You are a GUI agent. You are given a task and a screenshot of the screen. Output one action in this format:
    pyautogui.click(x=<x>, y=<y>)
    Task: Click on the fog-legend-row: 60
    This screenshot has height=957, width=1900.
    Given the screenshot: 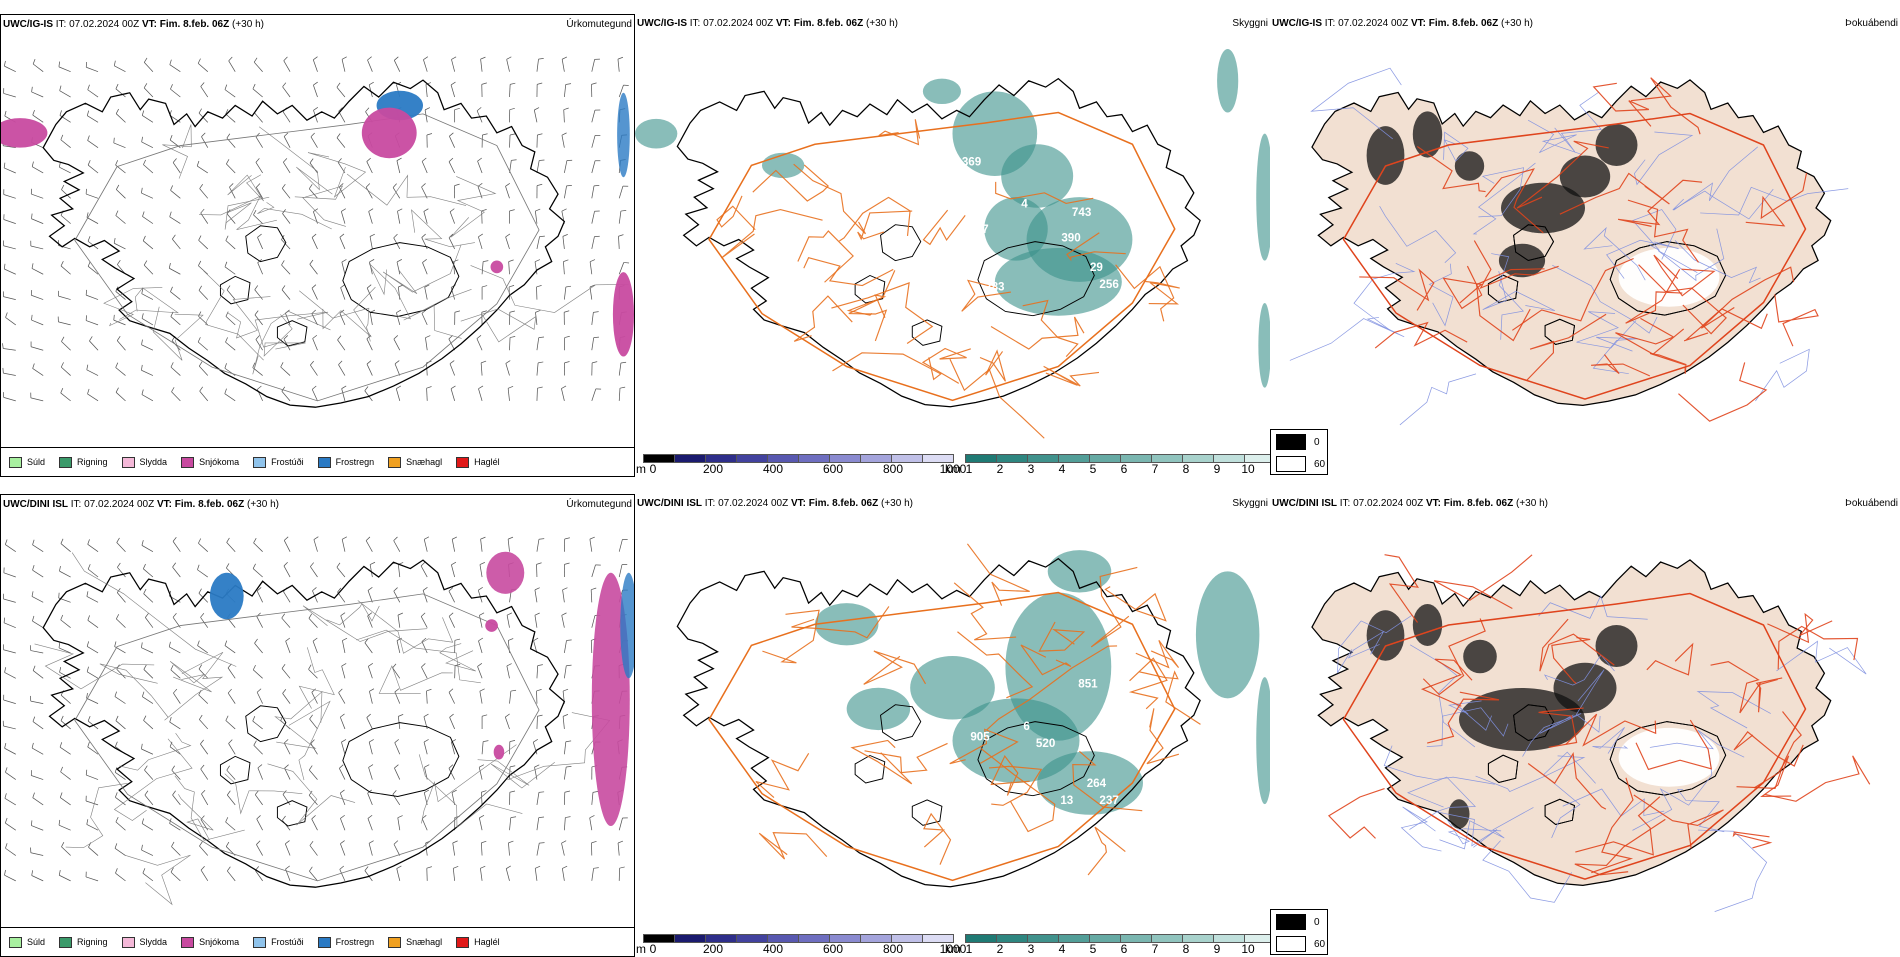 What is the action you would take?
    pyautogui.click(x=1300, y=464)
    